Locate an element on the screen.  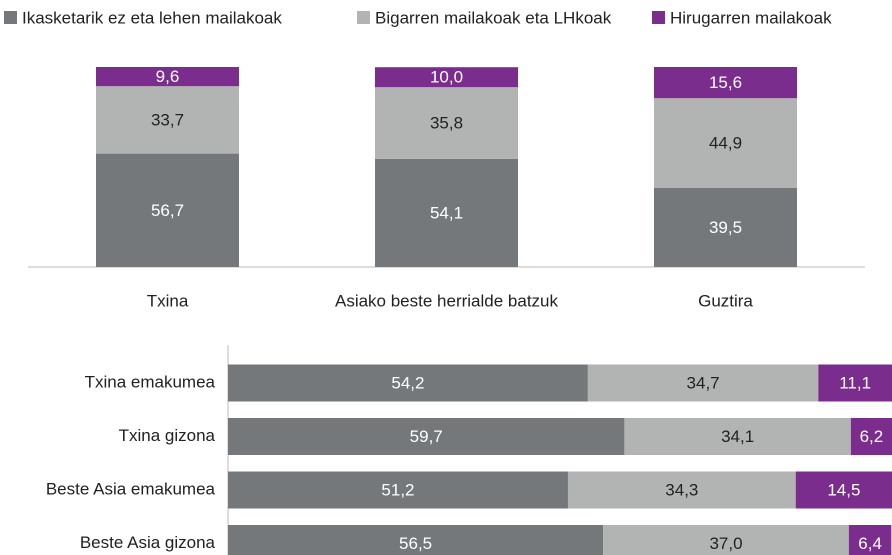
data-label: 39,5 is located at coordinates (725, 227).